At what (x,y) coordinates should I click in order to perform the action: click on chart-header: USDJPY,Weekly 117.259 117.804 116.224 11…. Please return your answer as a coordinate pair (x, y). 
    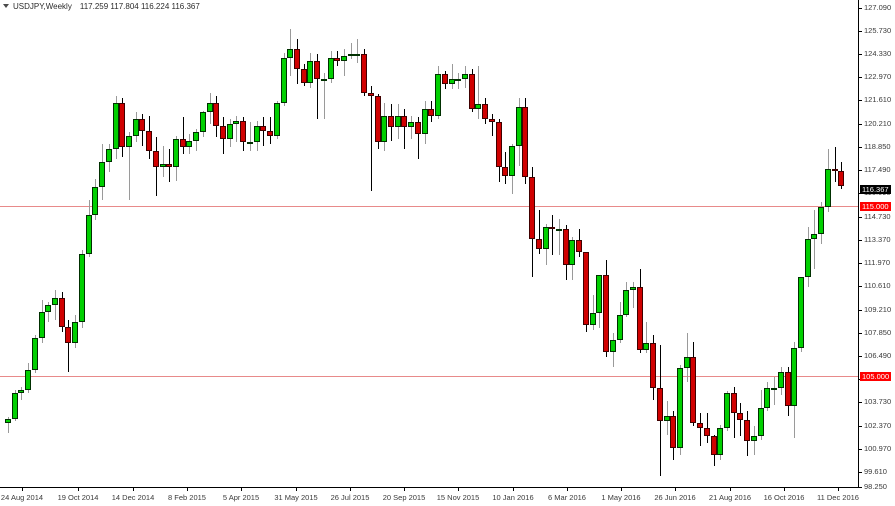
    Looking at the image, I should click on (100, 6).